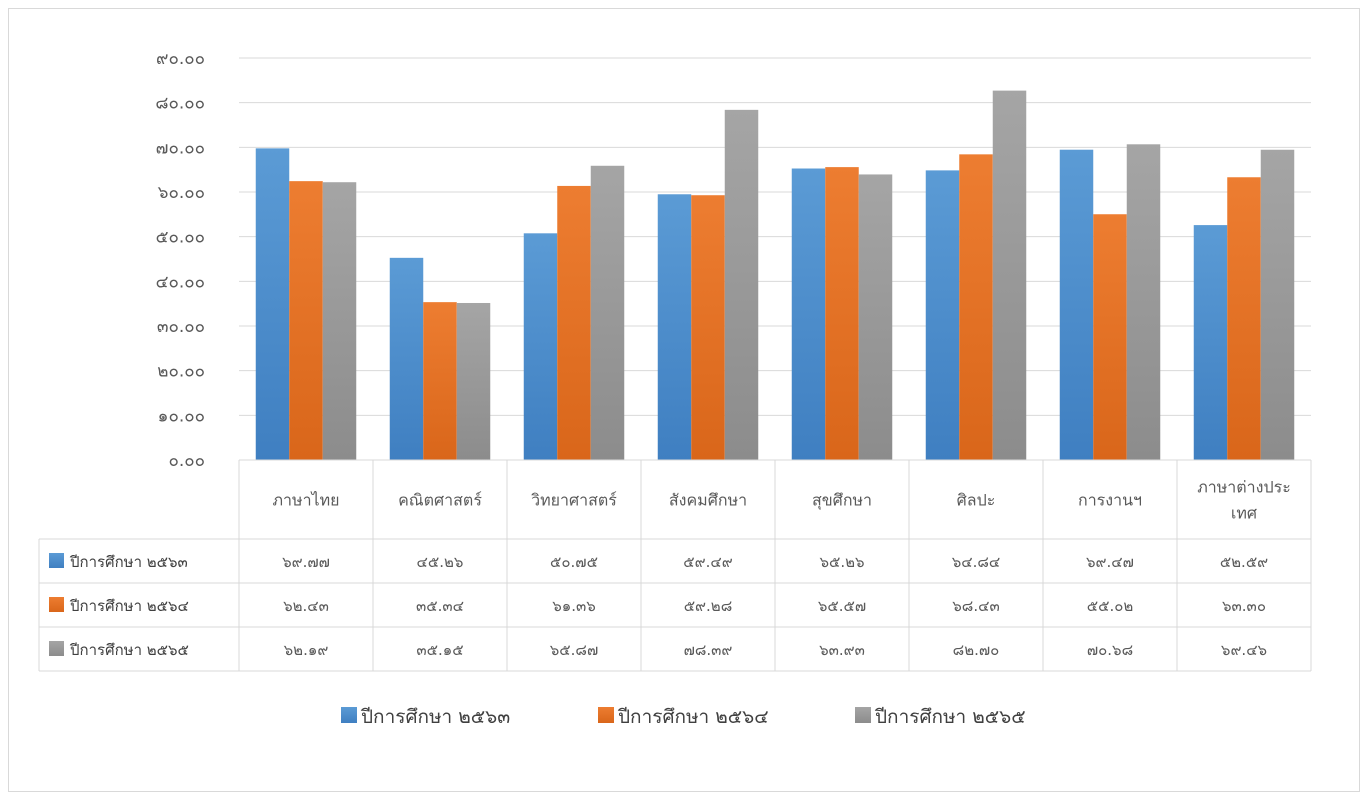 Image resolution: width=1368 pixels, height=800 pixels. I want to click on data-label: ๗๘.๓๙, so click(708, 650).